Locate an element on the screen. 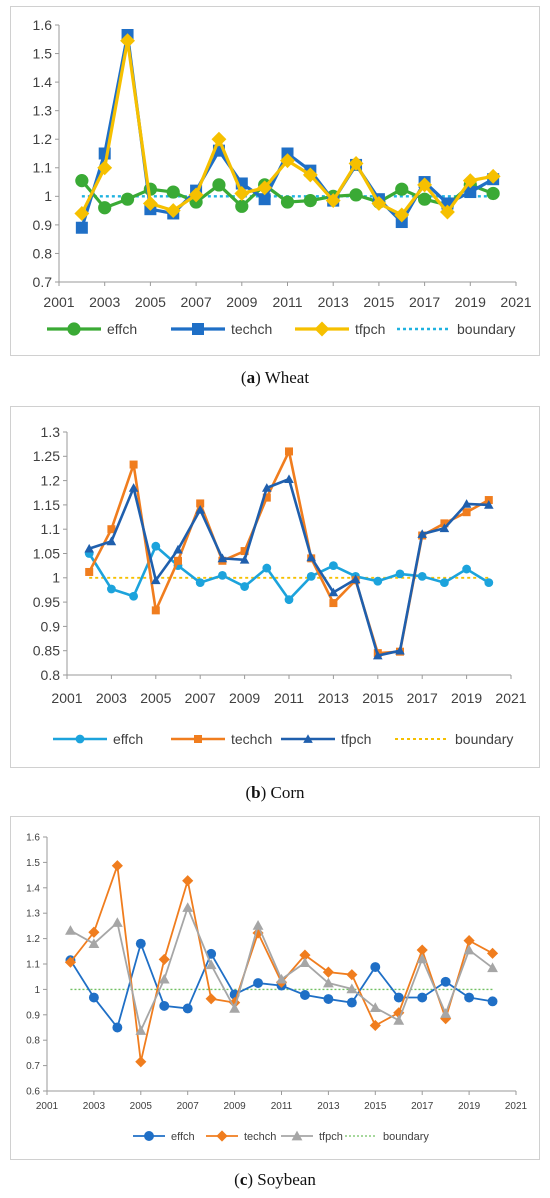  legend-marker-effch is located at coordinates (80, 739).